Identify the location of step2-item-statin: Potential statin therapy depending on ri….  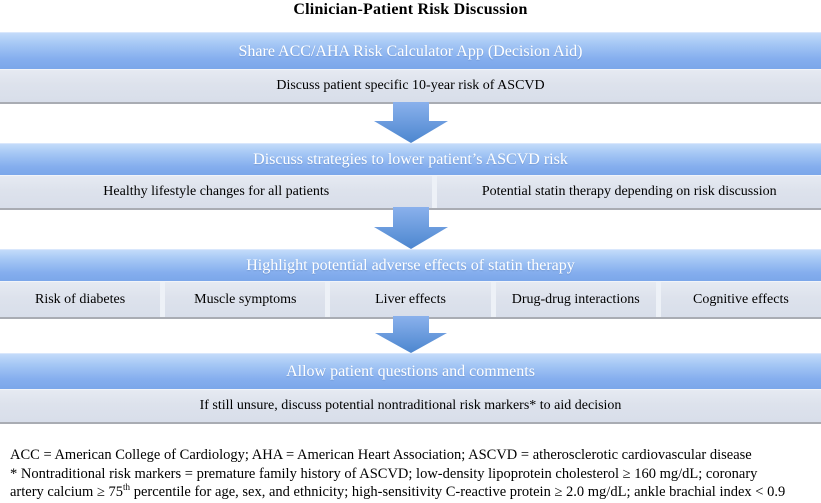
(629, 192).